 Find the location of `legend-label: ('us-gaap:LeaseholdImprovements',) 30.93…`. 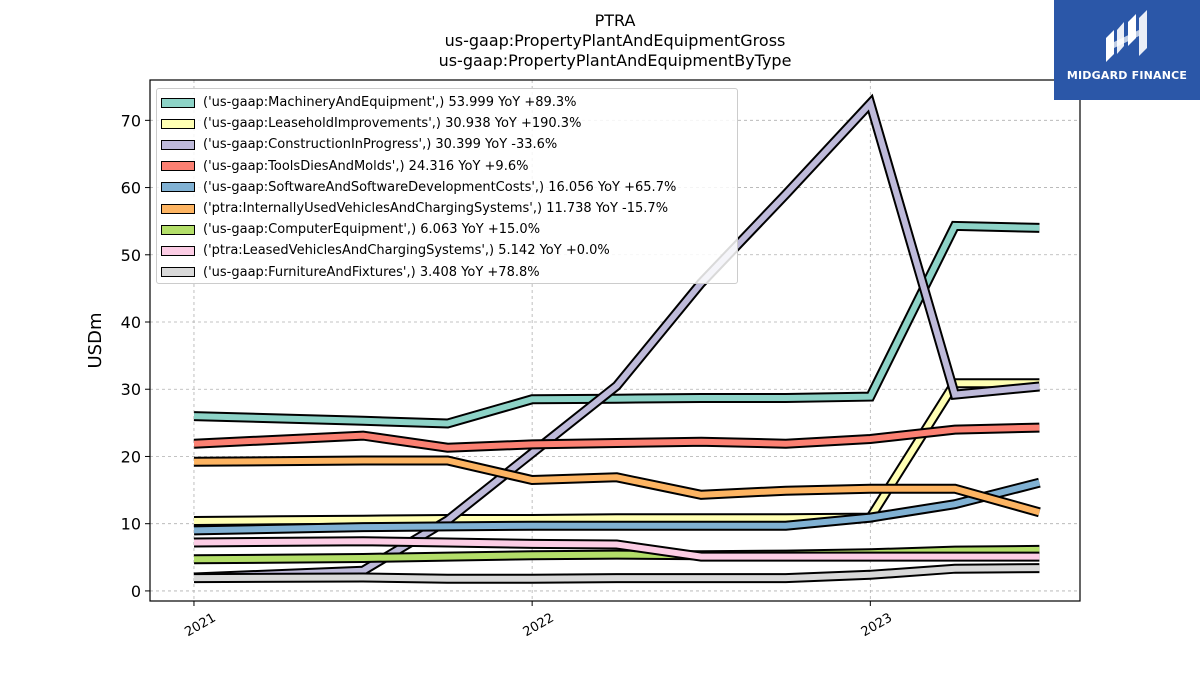

legend-label: ('us-gaap:LeaseholdImprovements',) 30.93… is located at coordinates (392, 124).